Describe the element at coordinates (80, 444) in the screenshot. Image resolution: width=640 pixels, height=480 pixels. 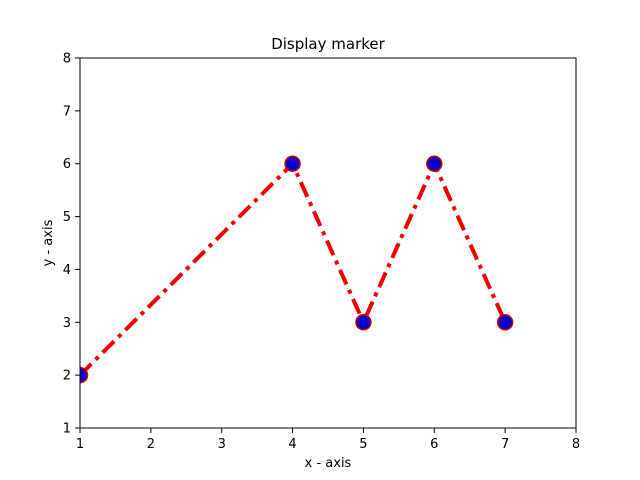
I see `x-tick-label: 1` at that location.